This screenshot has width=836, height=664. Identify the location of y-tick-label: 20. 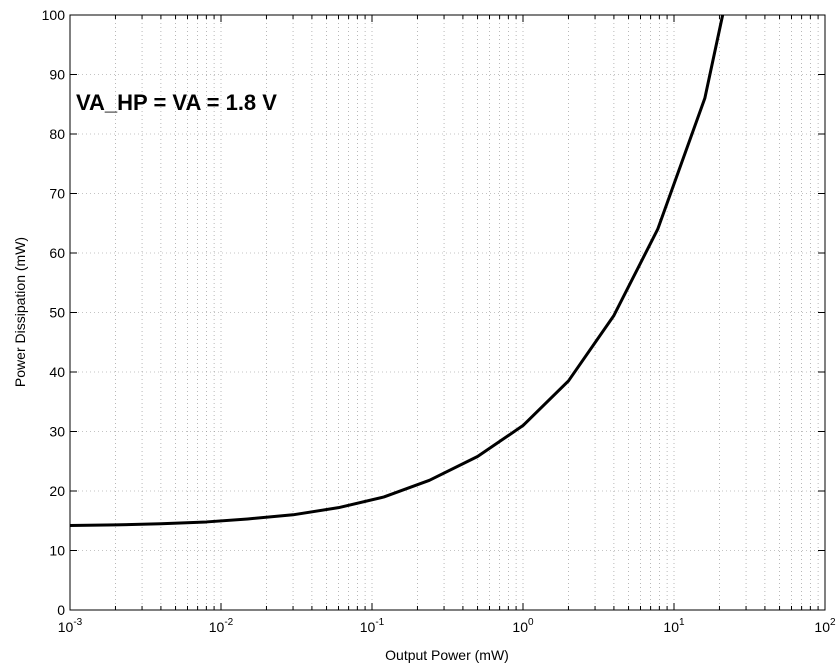
(57, 491).